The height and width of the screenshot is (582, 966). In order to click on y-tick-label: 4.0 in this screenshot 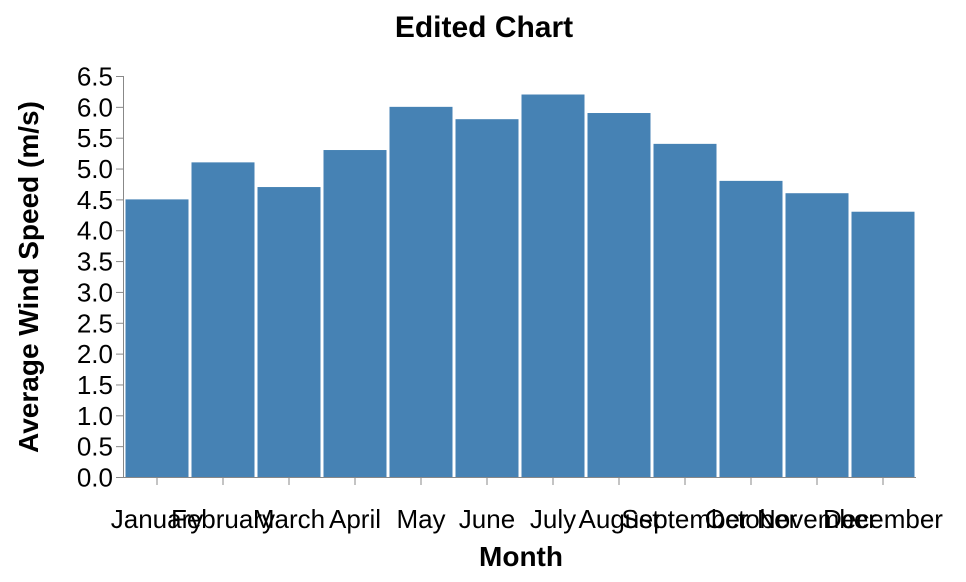, I will do `click(95, 231)`.